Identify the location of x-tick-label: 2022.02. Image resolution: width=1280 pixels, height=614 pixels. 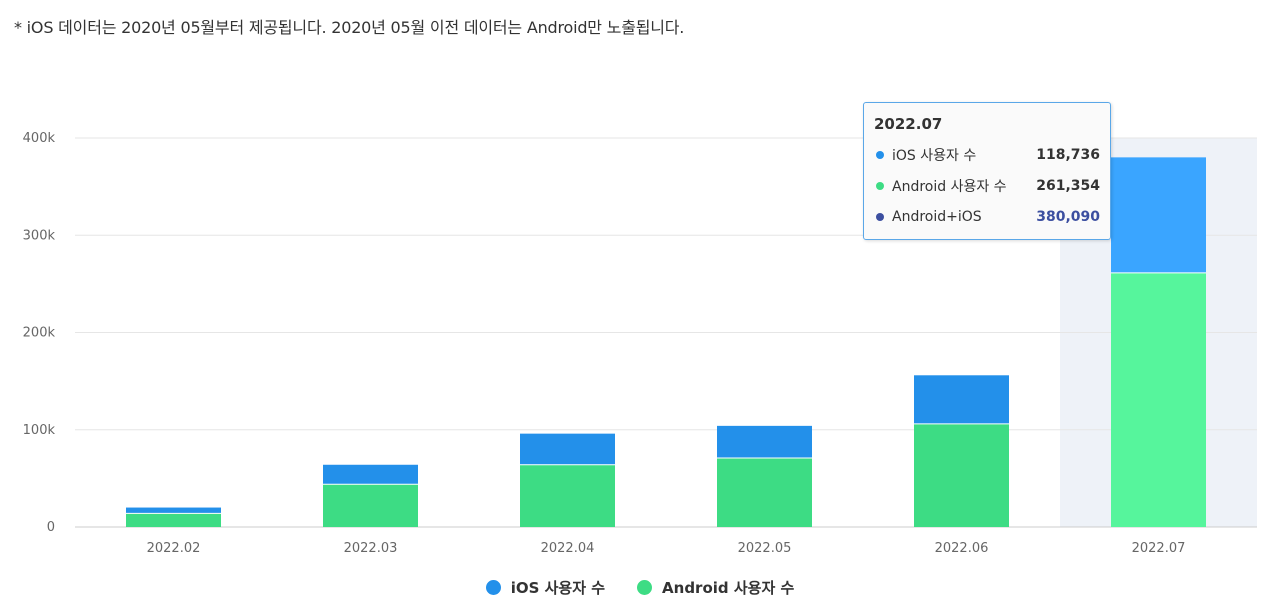
(174, 548).